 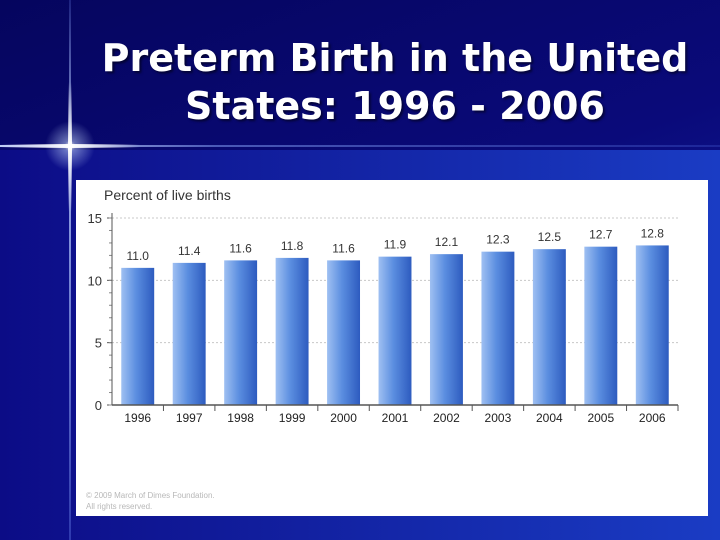 What do you see at coordinates (498, 240) in the screenshot?
I see `data-label: 12.3` at bounding box center [498, 240].